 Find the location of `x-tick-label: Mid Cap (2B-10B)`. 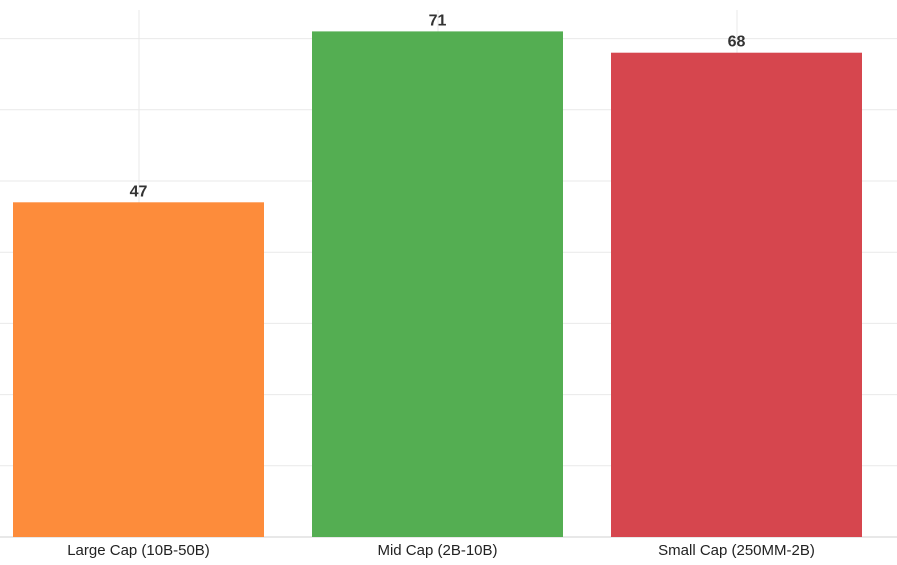

x-tick-label: Mid Cap (2B-10B) is located at coordinates (437, 550).